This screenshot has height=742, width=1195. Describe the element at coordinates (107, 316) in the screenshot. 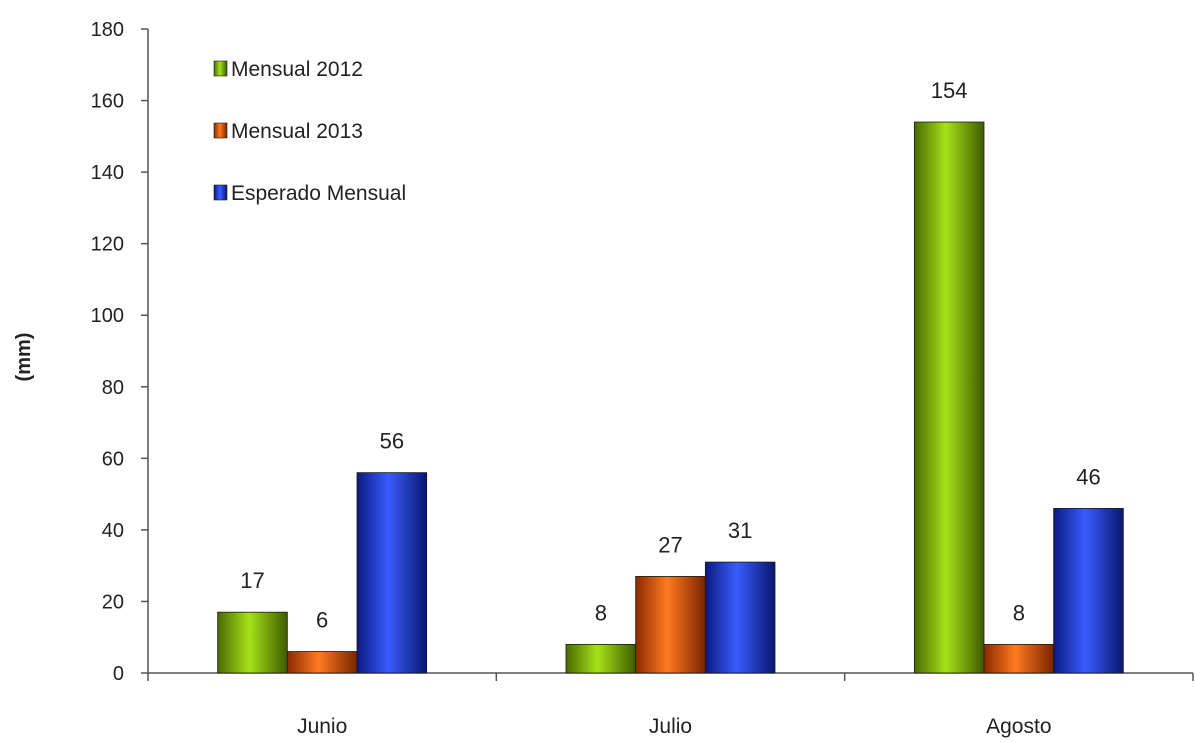

I see `y-tick-label: 100` at that location.